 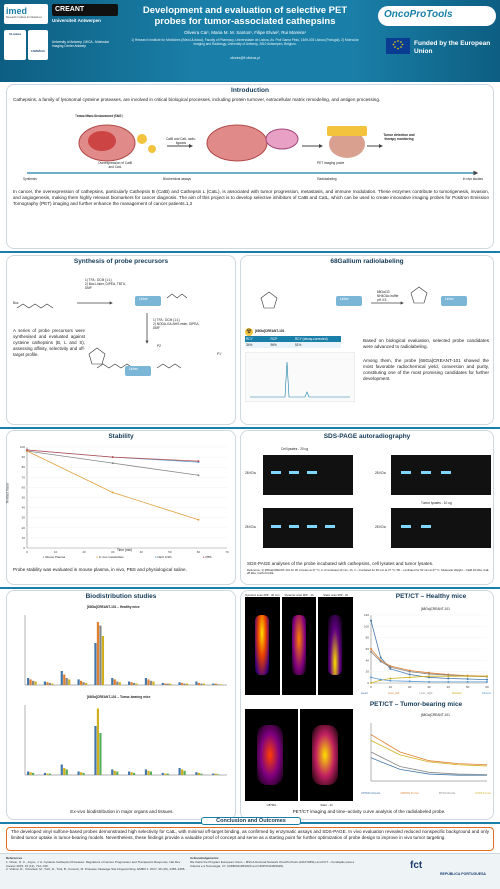 What do you see at coordinates (245, 58) in the screenshot?
I see `contact-email: oliveira@ff.ulisboa.pt` at bounding box center [245, 58].